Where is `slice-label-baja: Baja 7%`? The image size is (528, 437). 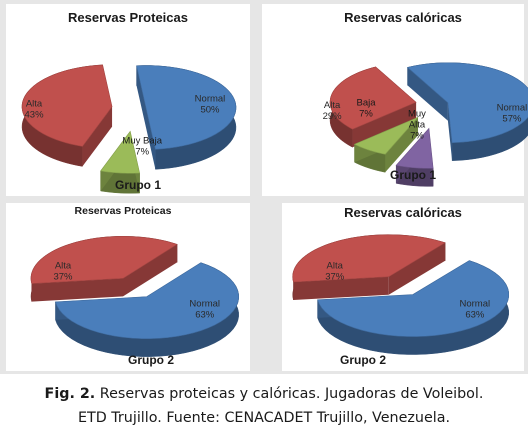
slice-label-baja: Baja 7% is located at coordinates (367, 108).